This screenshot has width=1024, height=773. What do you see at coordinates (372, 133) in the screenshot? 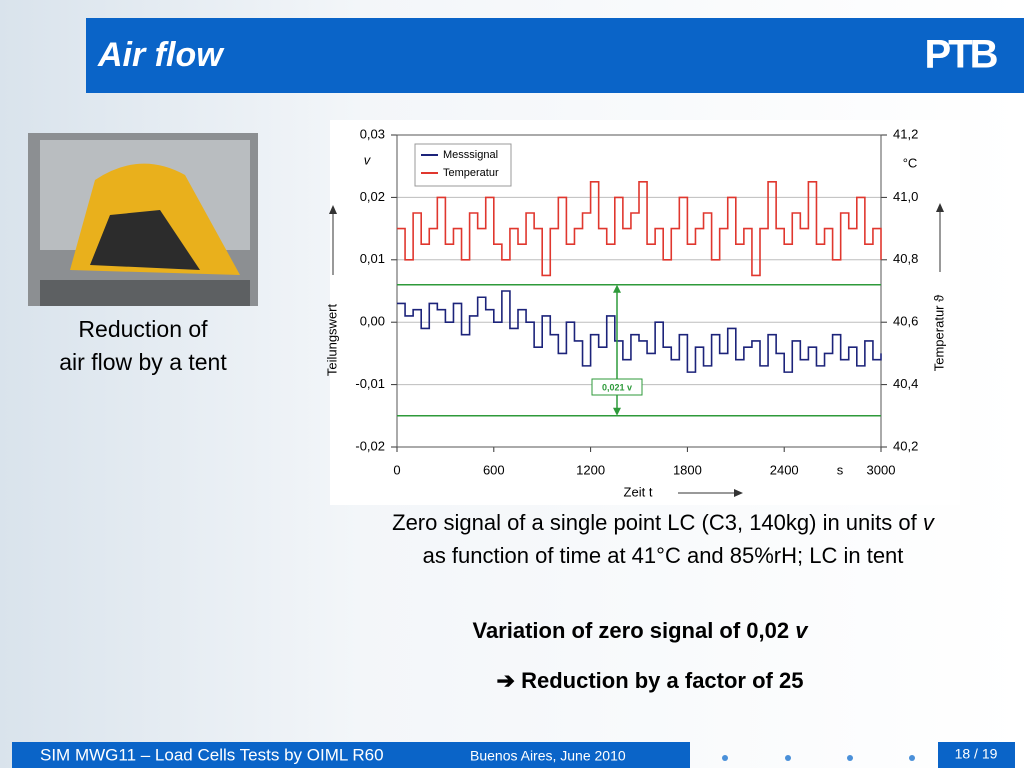
I see `y-tick-label: 0,03` at bounding box center [372, 133].